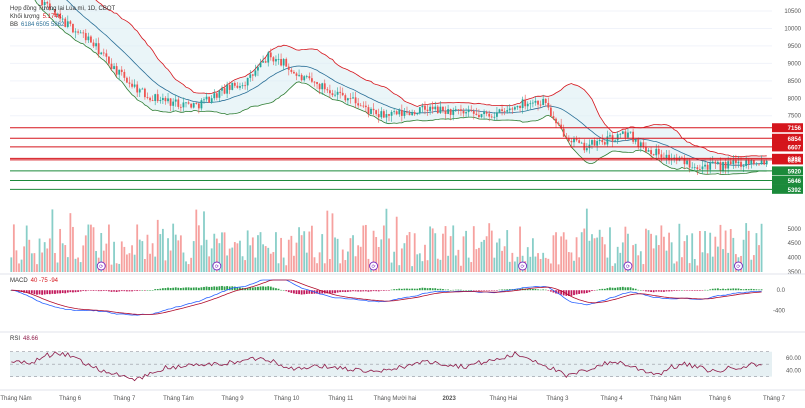 This screenshot has height=408, width=805. Describe the element at coordinates (523, 266) in the screenshot. I see `event-marker-circle` at that location.